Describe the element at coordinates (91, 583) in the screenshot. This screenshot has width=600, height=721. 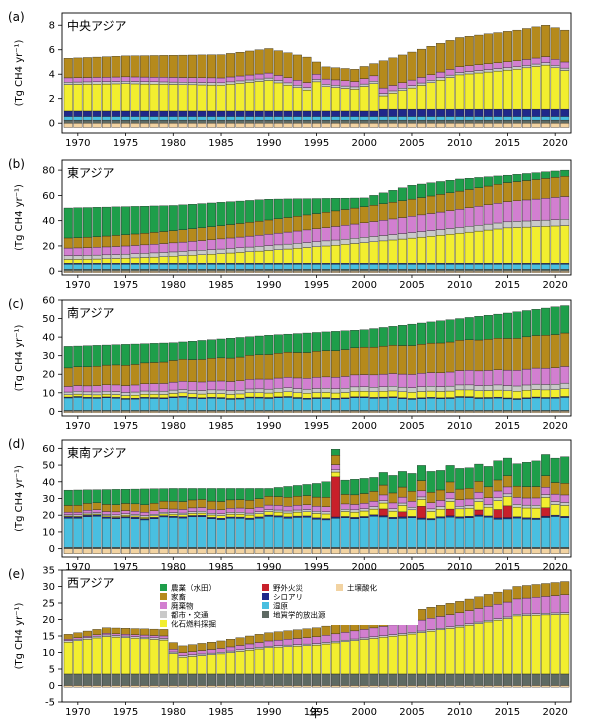
I see `panel-title: 西アジア` at that location.